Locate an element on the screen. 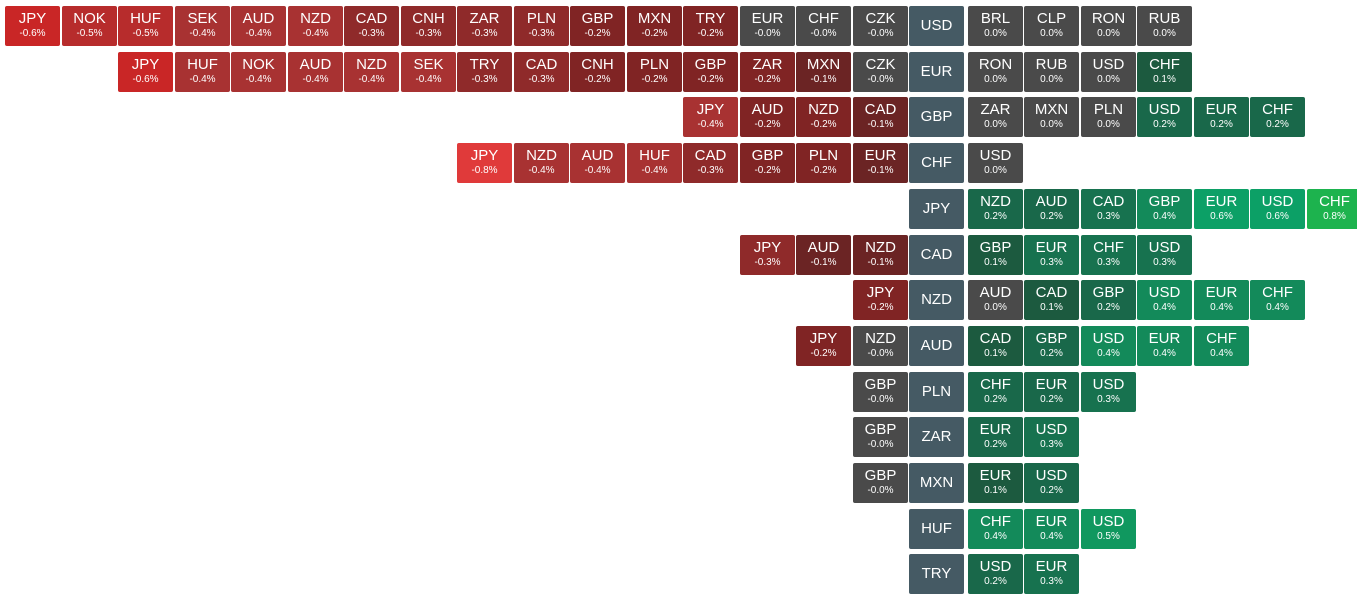  pair-cell-try: TRY -0.2% is located at coordinates (710, 26).